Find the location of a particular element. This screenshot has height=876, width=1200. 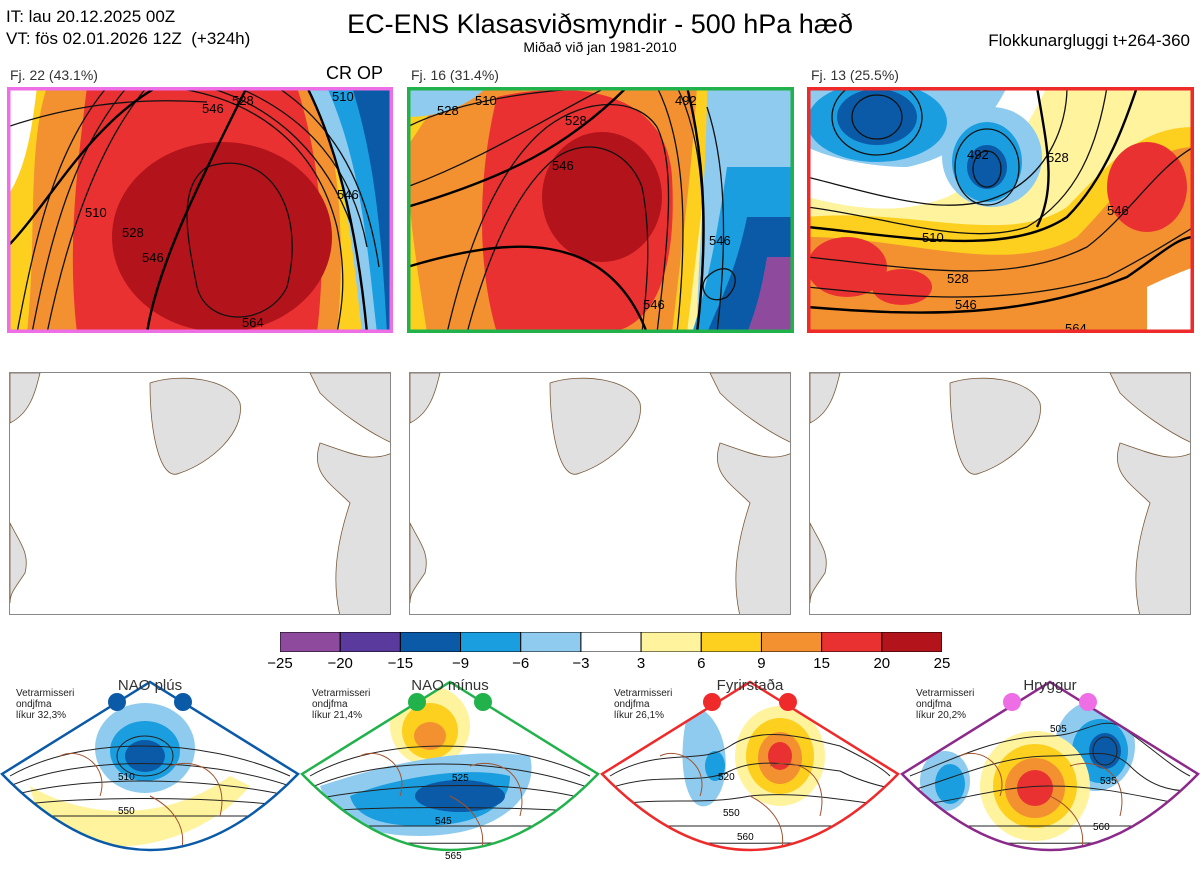

regime-desc: Vetrarmisseri ondjfma líkur 32,3% is located at coordinates (45, 704).